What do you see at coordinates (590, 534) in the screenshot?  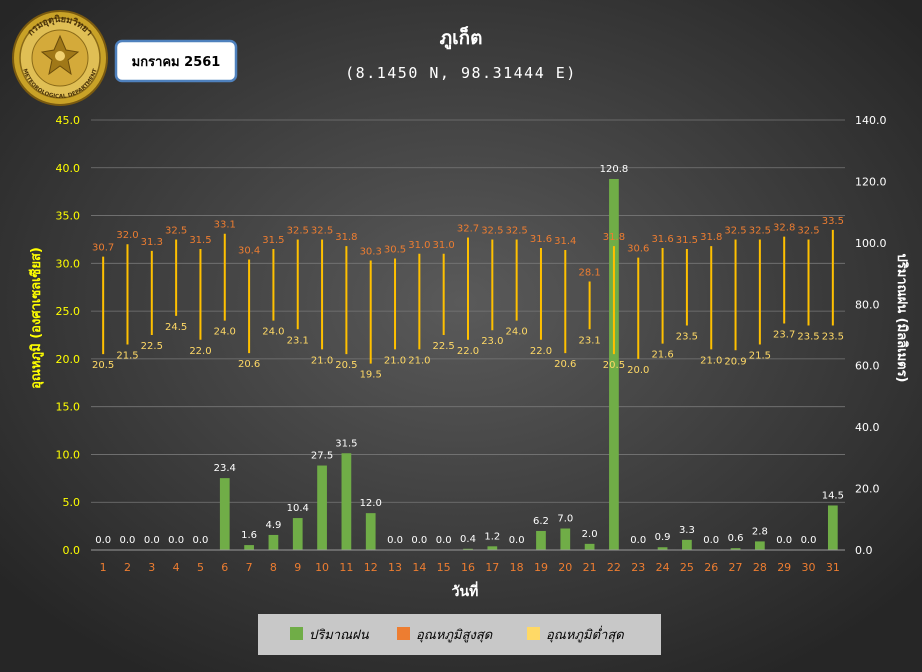 I see `rainfall-value-label: 2.0` at bounding box center [590, 534].